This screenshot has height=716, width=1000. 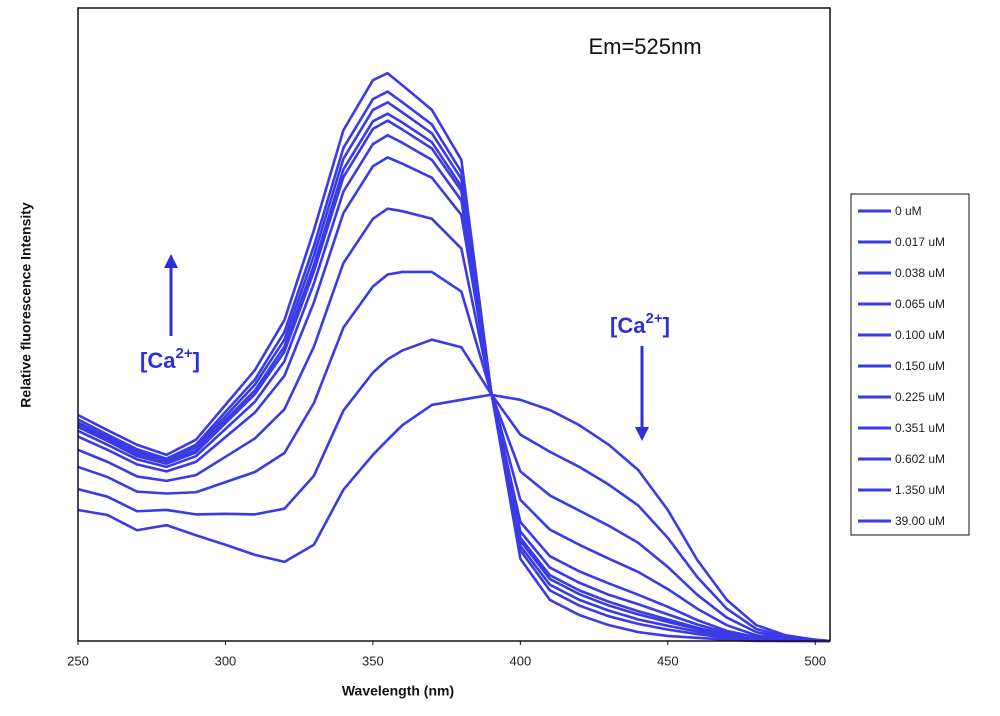 What do you see at coordinates (920, 428) in the screenshot?
I see `legend-label: 0.351 uM` at bounding box center [920, 428].